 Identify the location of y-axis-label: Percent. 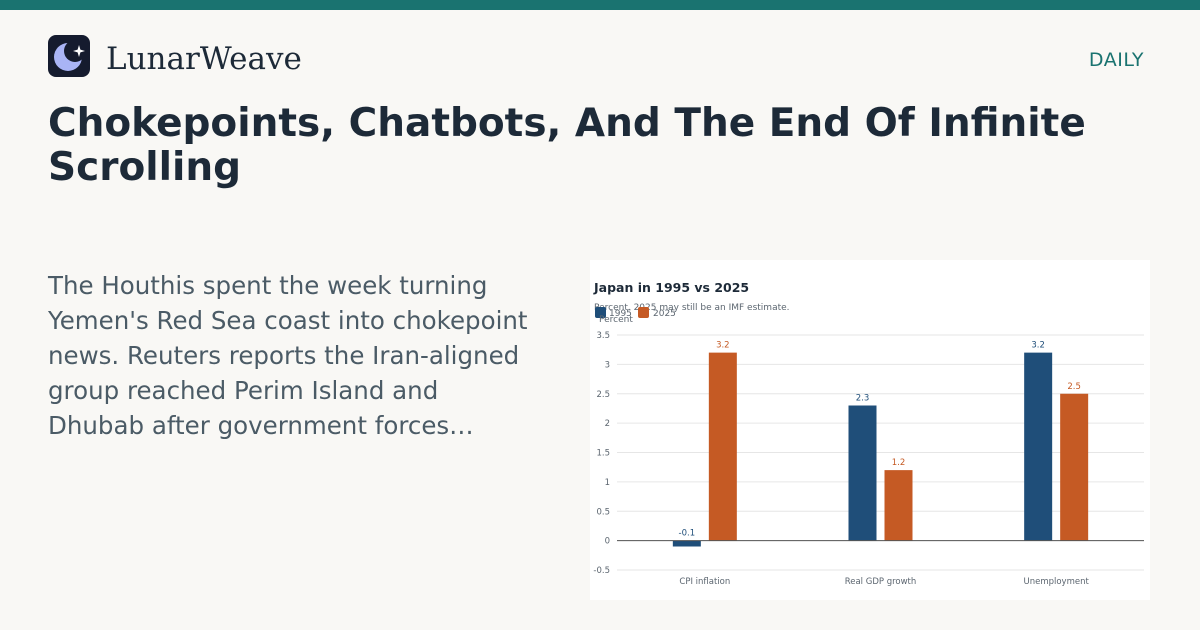
(616, 320).